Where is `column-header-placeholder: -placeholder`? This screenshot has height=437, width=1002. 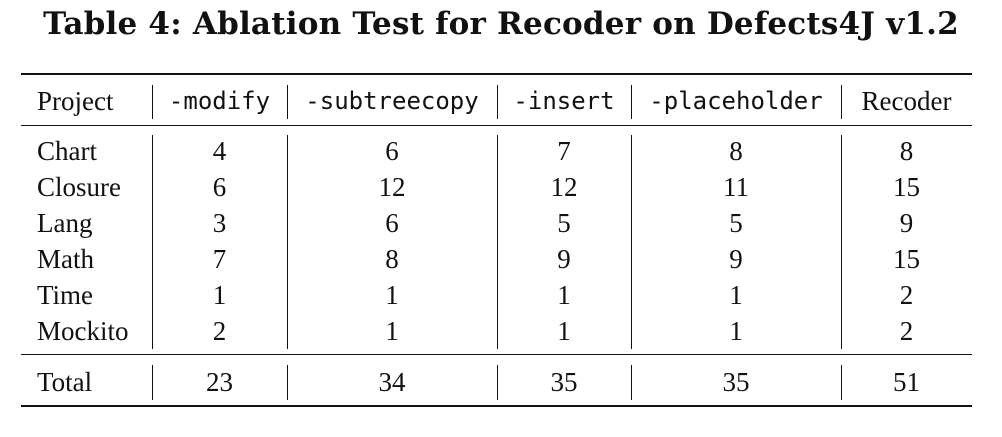 column-header-placeholder: -placeholder is located at coordinates (736, 101).